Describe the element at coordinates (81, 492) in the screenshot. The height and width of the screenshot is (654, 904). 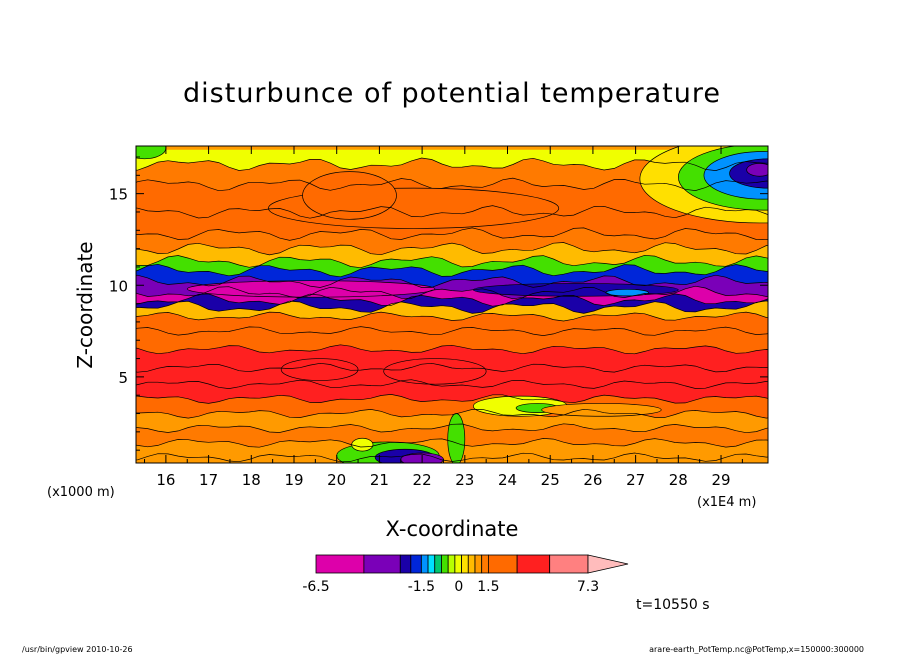
I see `y-axis-unit: (x1000 m)` at that location.